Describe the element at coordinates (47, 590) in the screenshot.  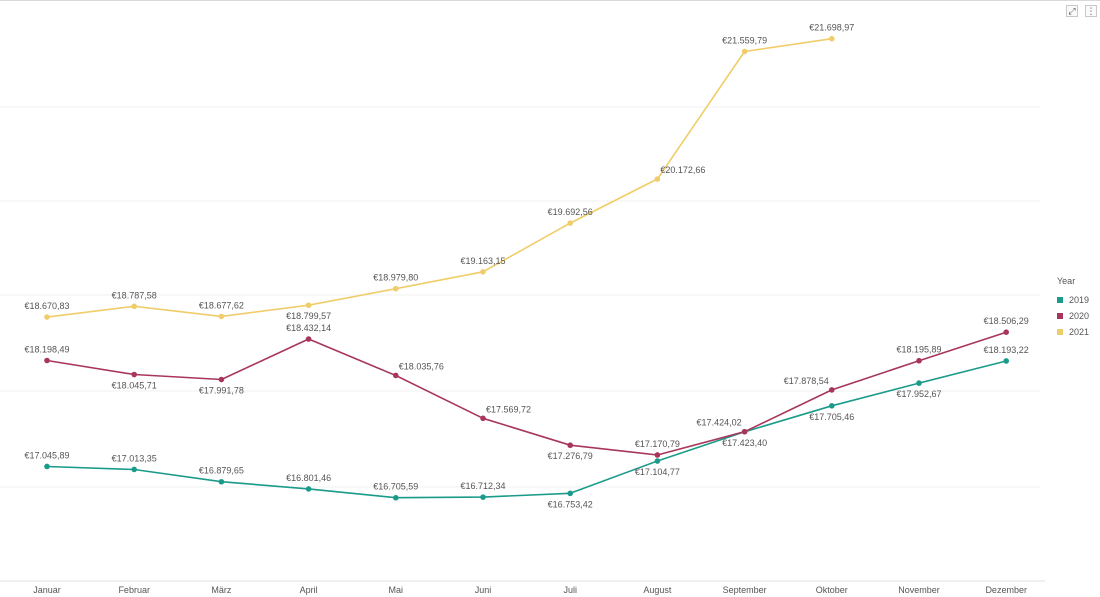
I see `x-tick-label-0: Januar` at that location.